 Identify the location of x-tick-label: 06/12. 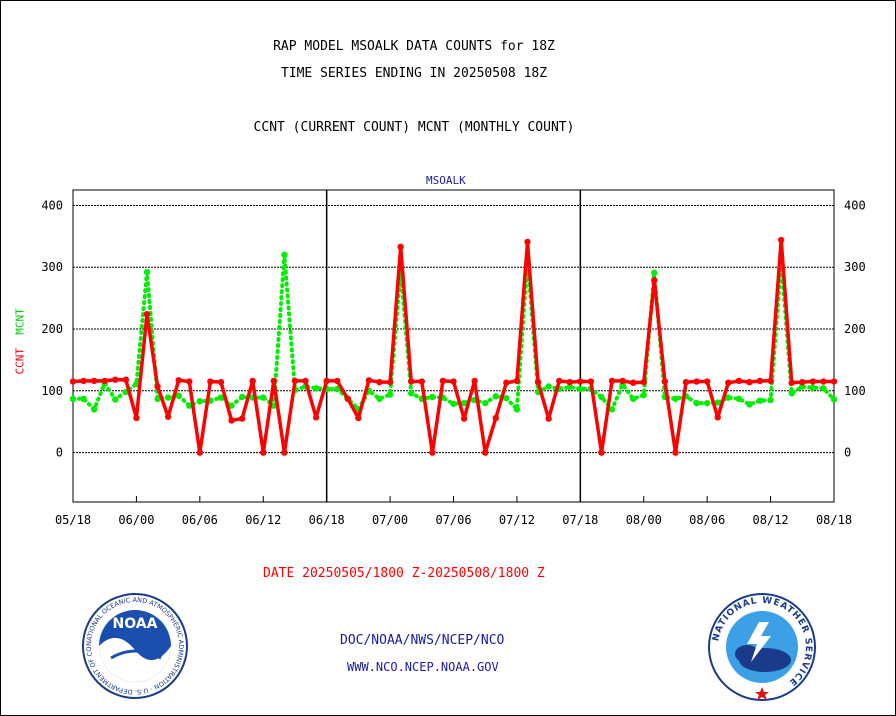
(263, 520).